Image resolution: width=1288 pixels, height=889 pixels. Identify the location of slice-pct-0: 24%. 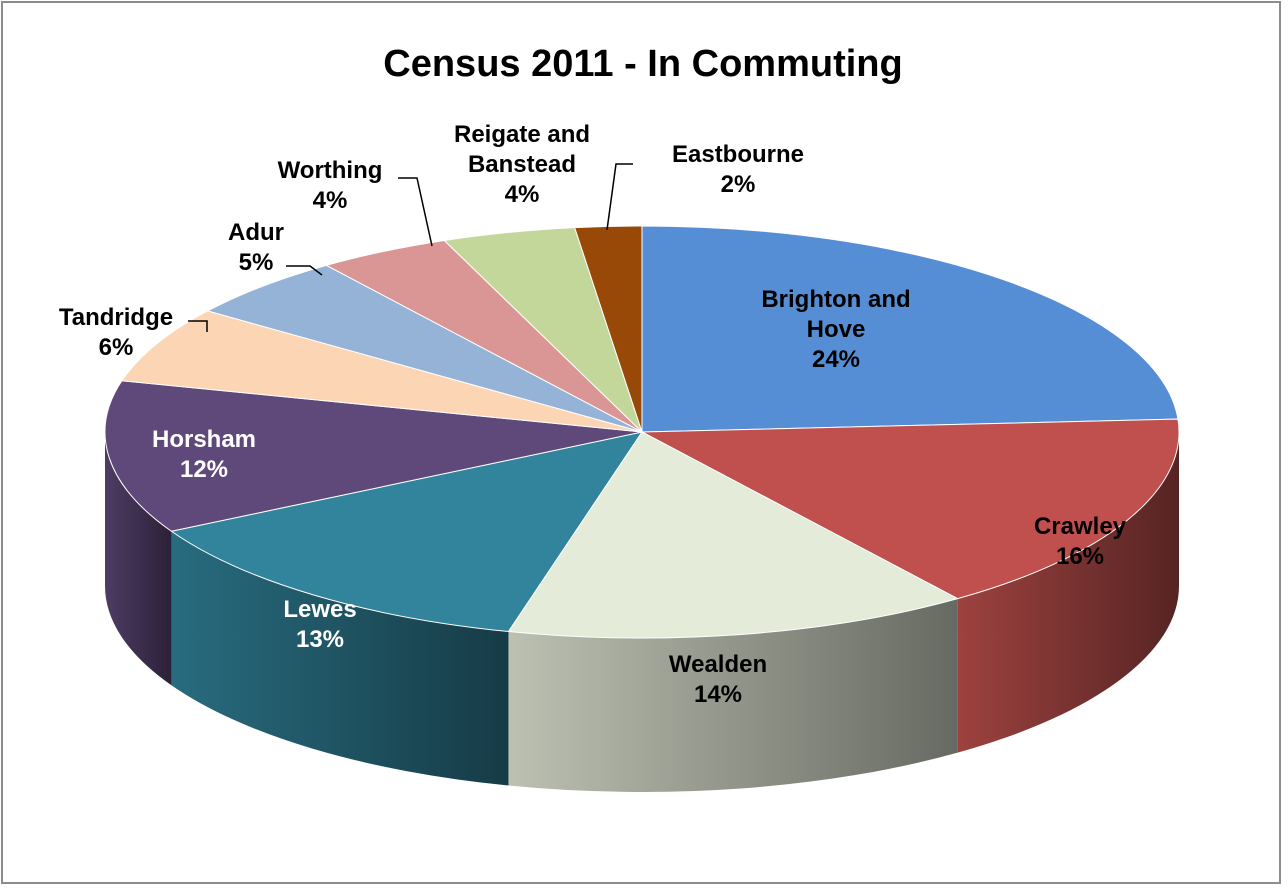
(836, 359).